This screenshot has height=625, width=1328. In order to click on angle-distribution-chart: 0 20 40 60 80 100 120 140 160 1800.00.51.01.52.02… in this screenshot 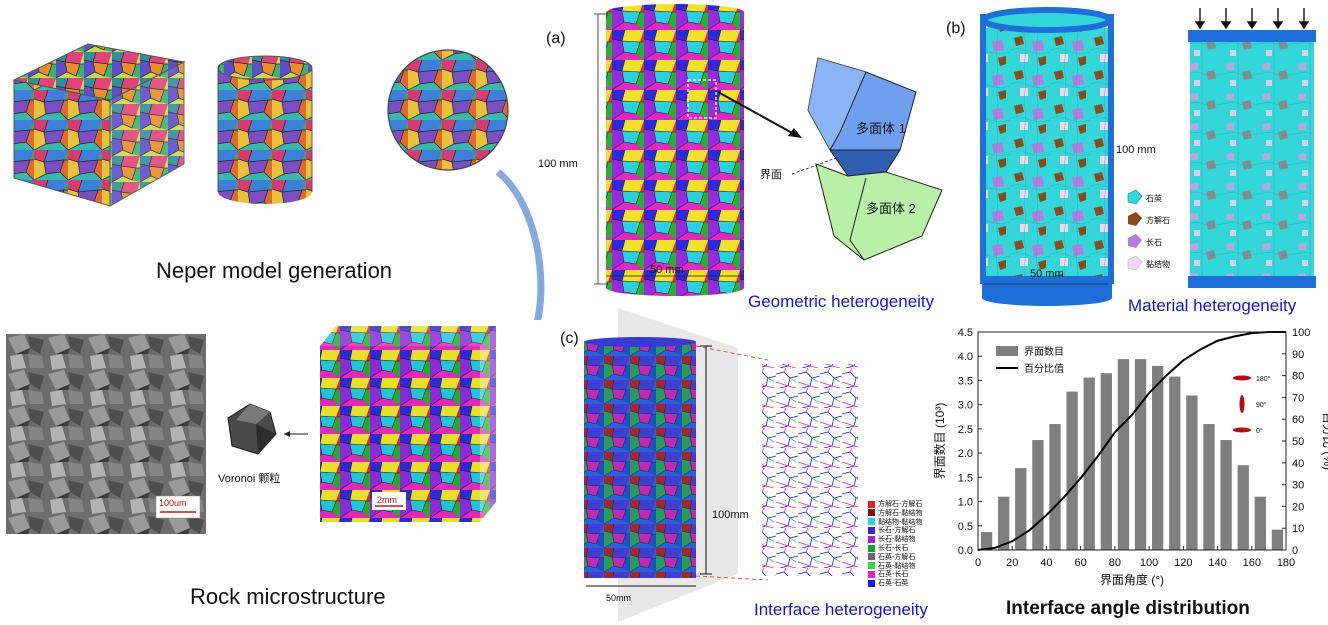, I will do `click(1130, 457)`.